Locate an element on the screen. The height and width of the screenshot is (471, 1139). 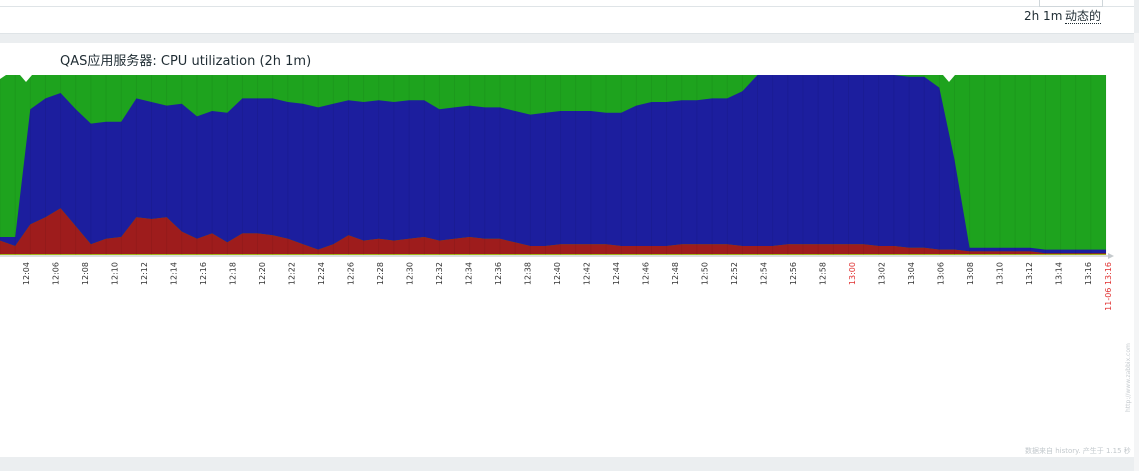
x-tick-label: 13:04 is located at coordinates (911, 273).